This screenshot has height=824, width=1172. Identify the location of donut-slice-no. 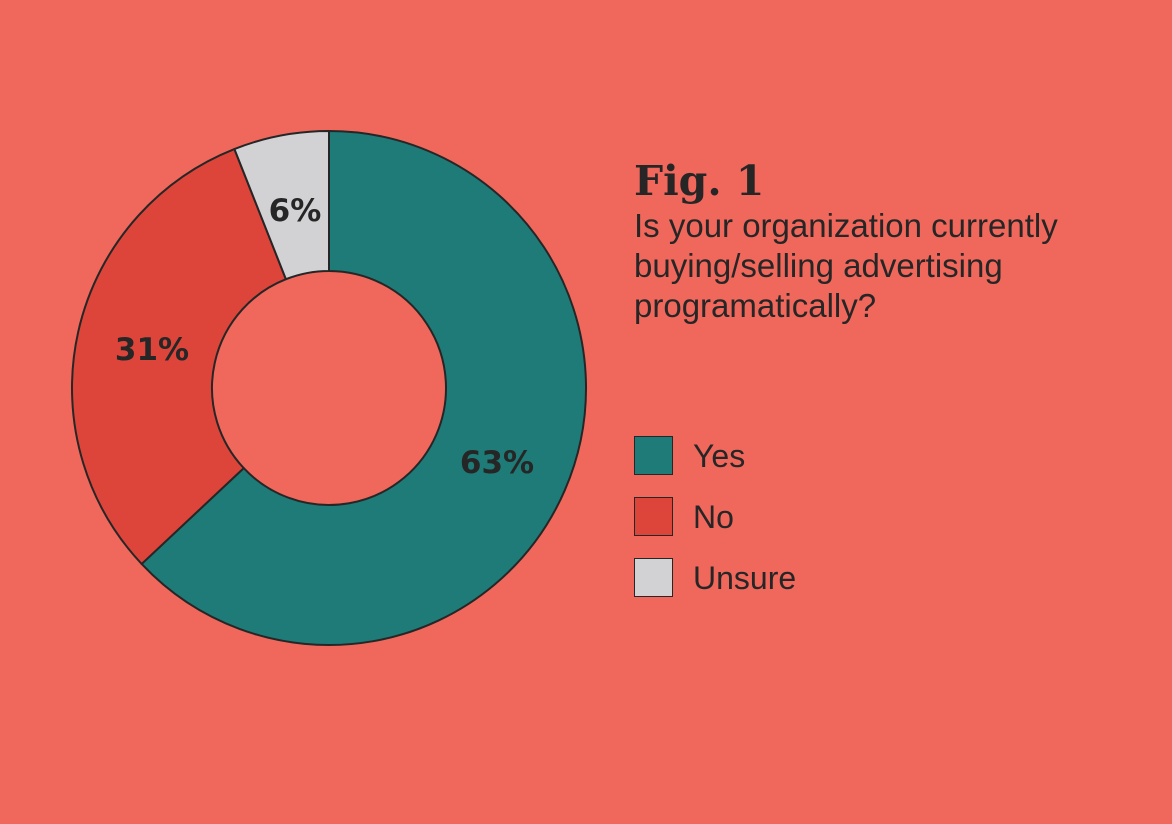
(179, 356).